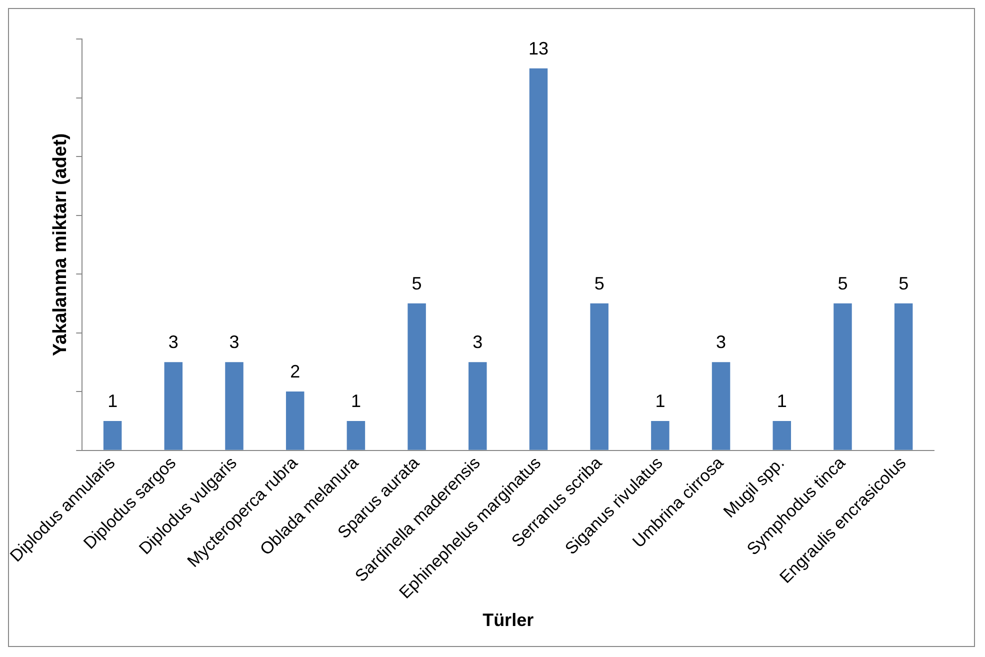 The width and height of the screenshot is (985, 657). I want to click on x-axis-title: Türler, so click(508, 620).